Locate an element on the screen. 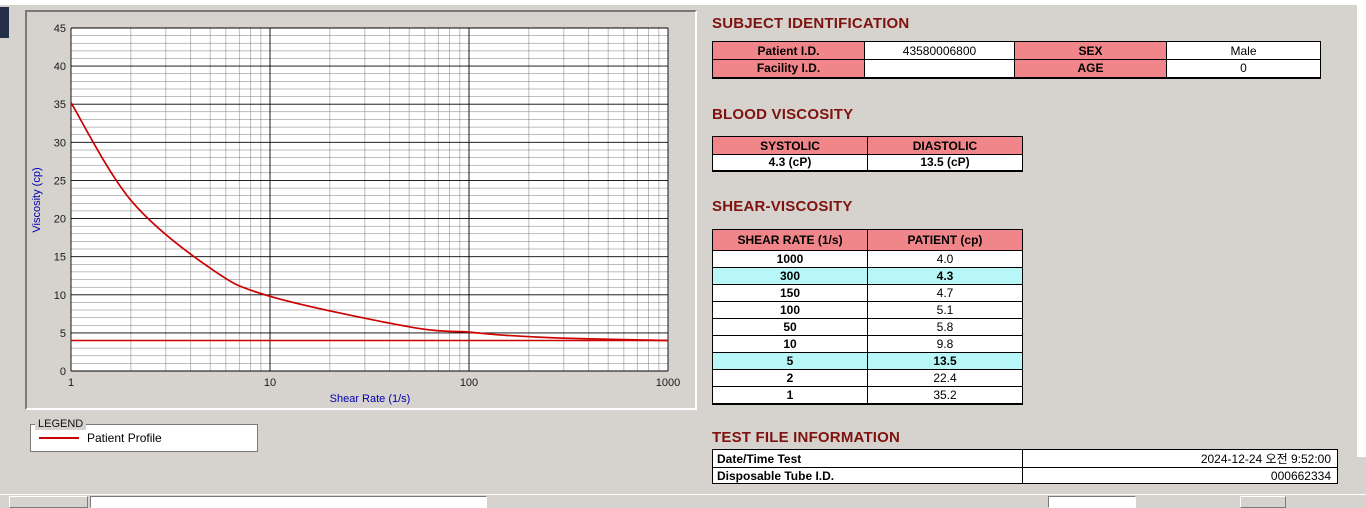 Image resolution: width=1366 pixels, height=508 pixels. background-window-fragment-top is located at coordinates (4, 22).